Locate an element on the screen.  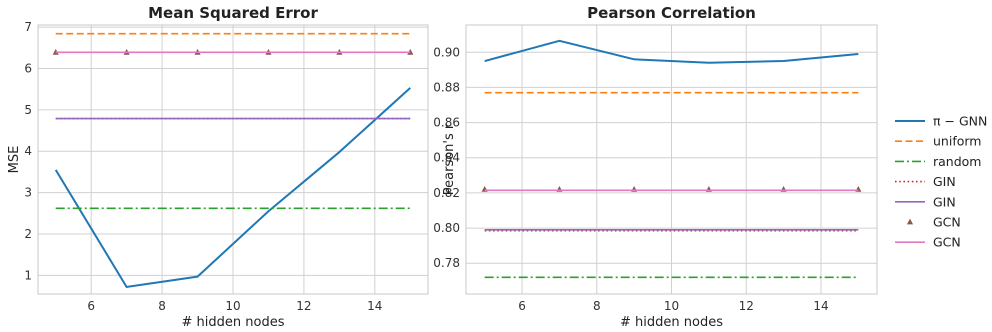
legend-entry: random is located at coordinates (938, 161).